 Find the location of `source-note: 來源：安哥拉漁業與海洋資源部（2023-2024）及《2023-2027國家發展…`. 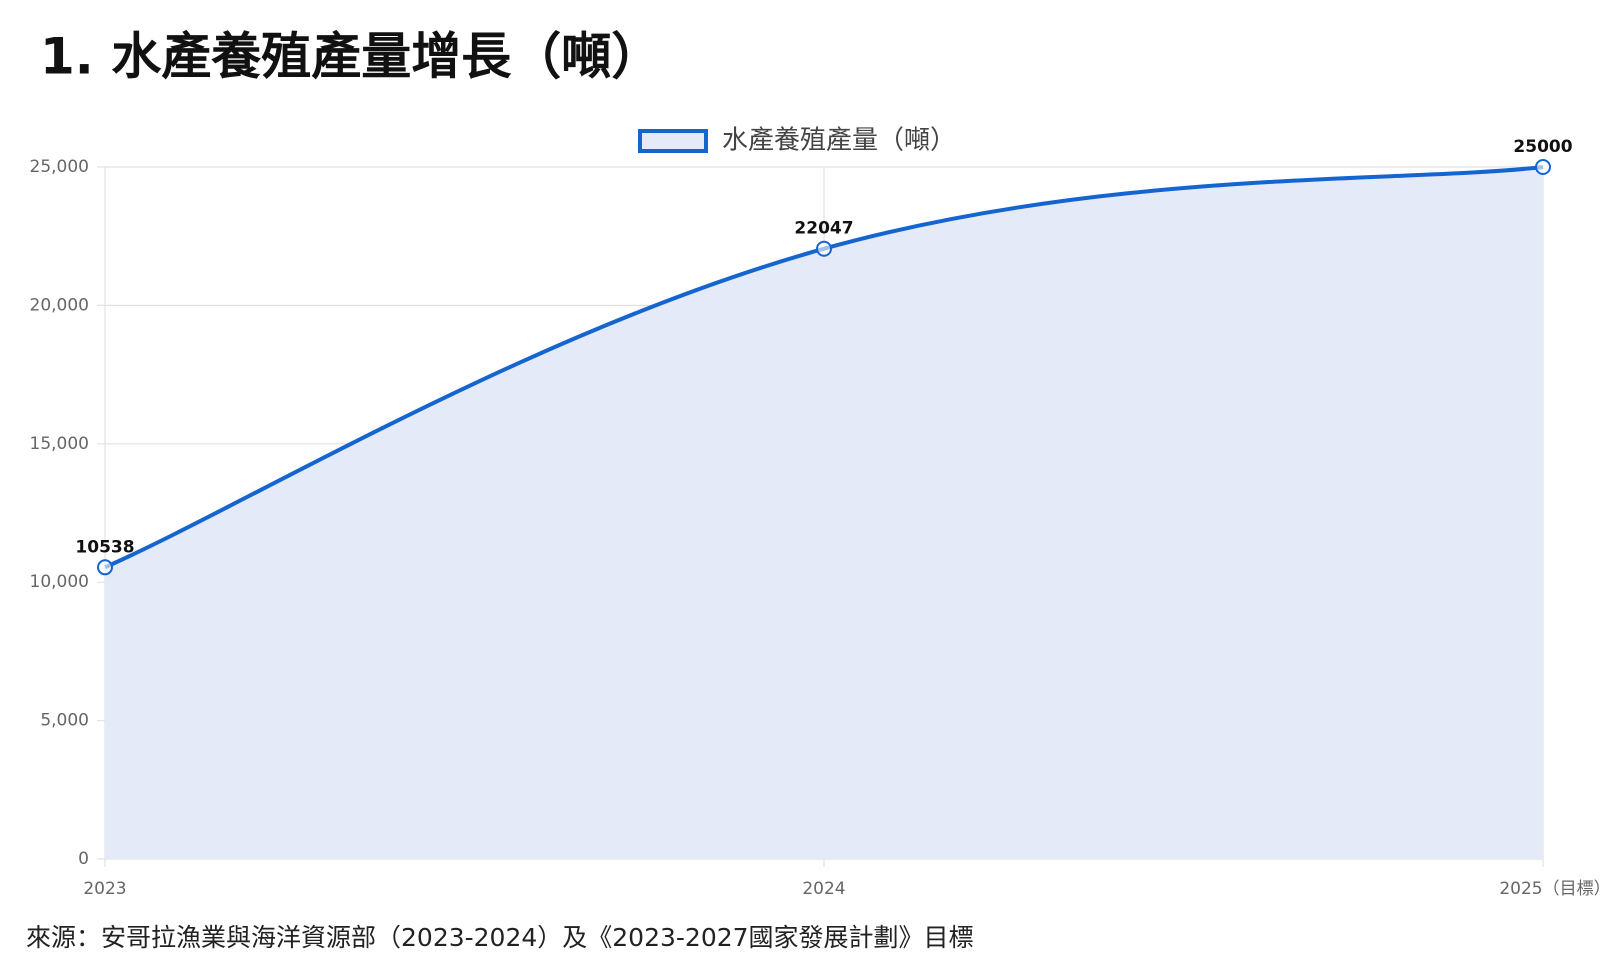

source-note: 來源：安哥拉漁業與海洋資源部（2023-2024）及《2023-2027國家發展… is located at coordinates (500, 937).